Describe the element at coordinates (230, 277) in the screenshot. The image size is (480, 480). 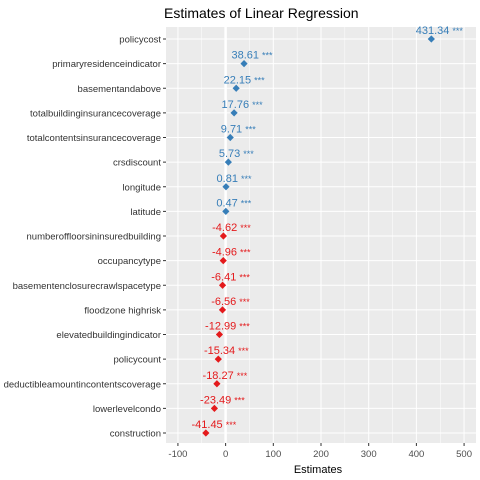
I see `estimate-value-label: -6.41 ***` at that location.